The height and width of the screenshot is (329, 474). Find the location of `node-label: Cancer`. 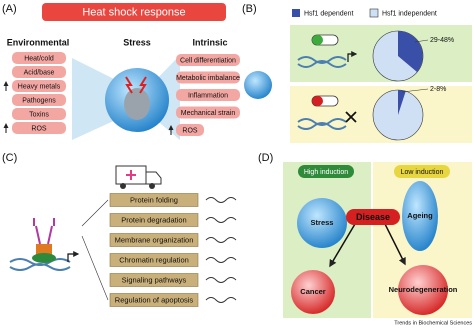

node-label: Cancer is located at coordinates (313, 291).